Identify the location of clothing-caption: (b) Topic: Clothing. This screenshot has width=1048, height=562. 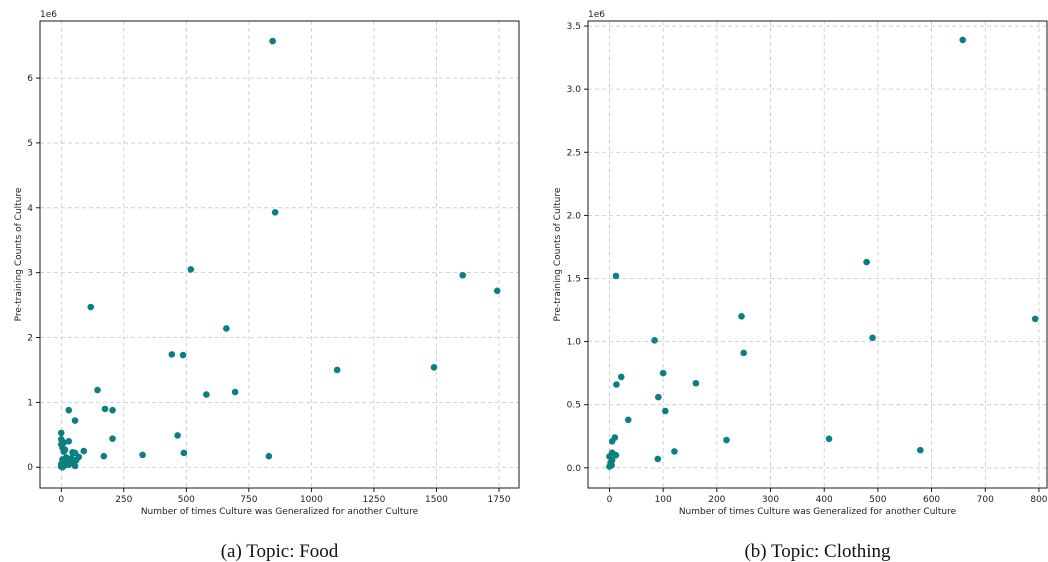
(817, 551).